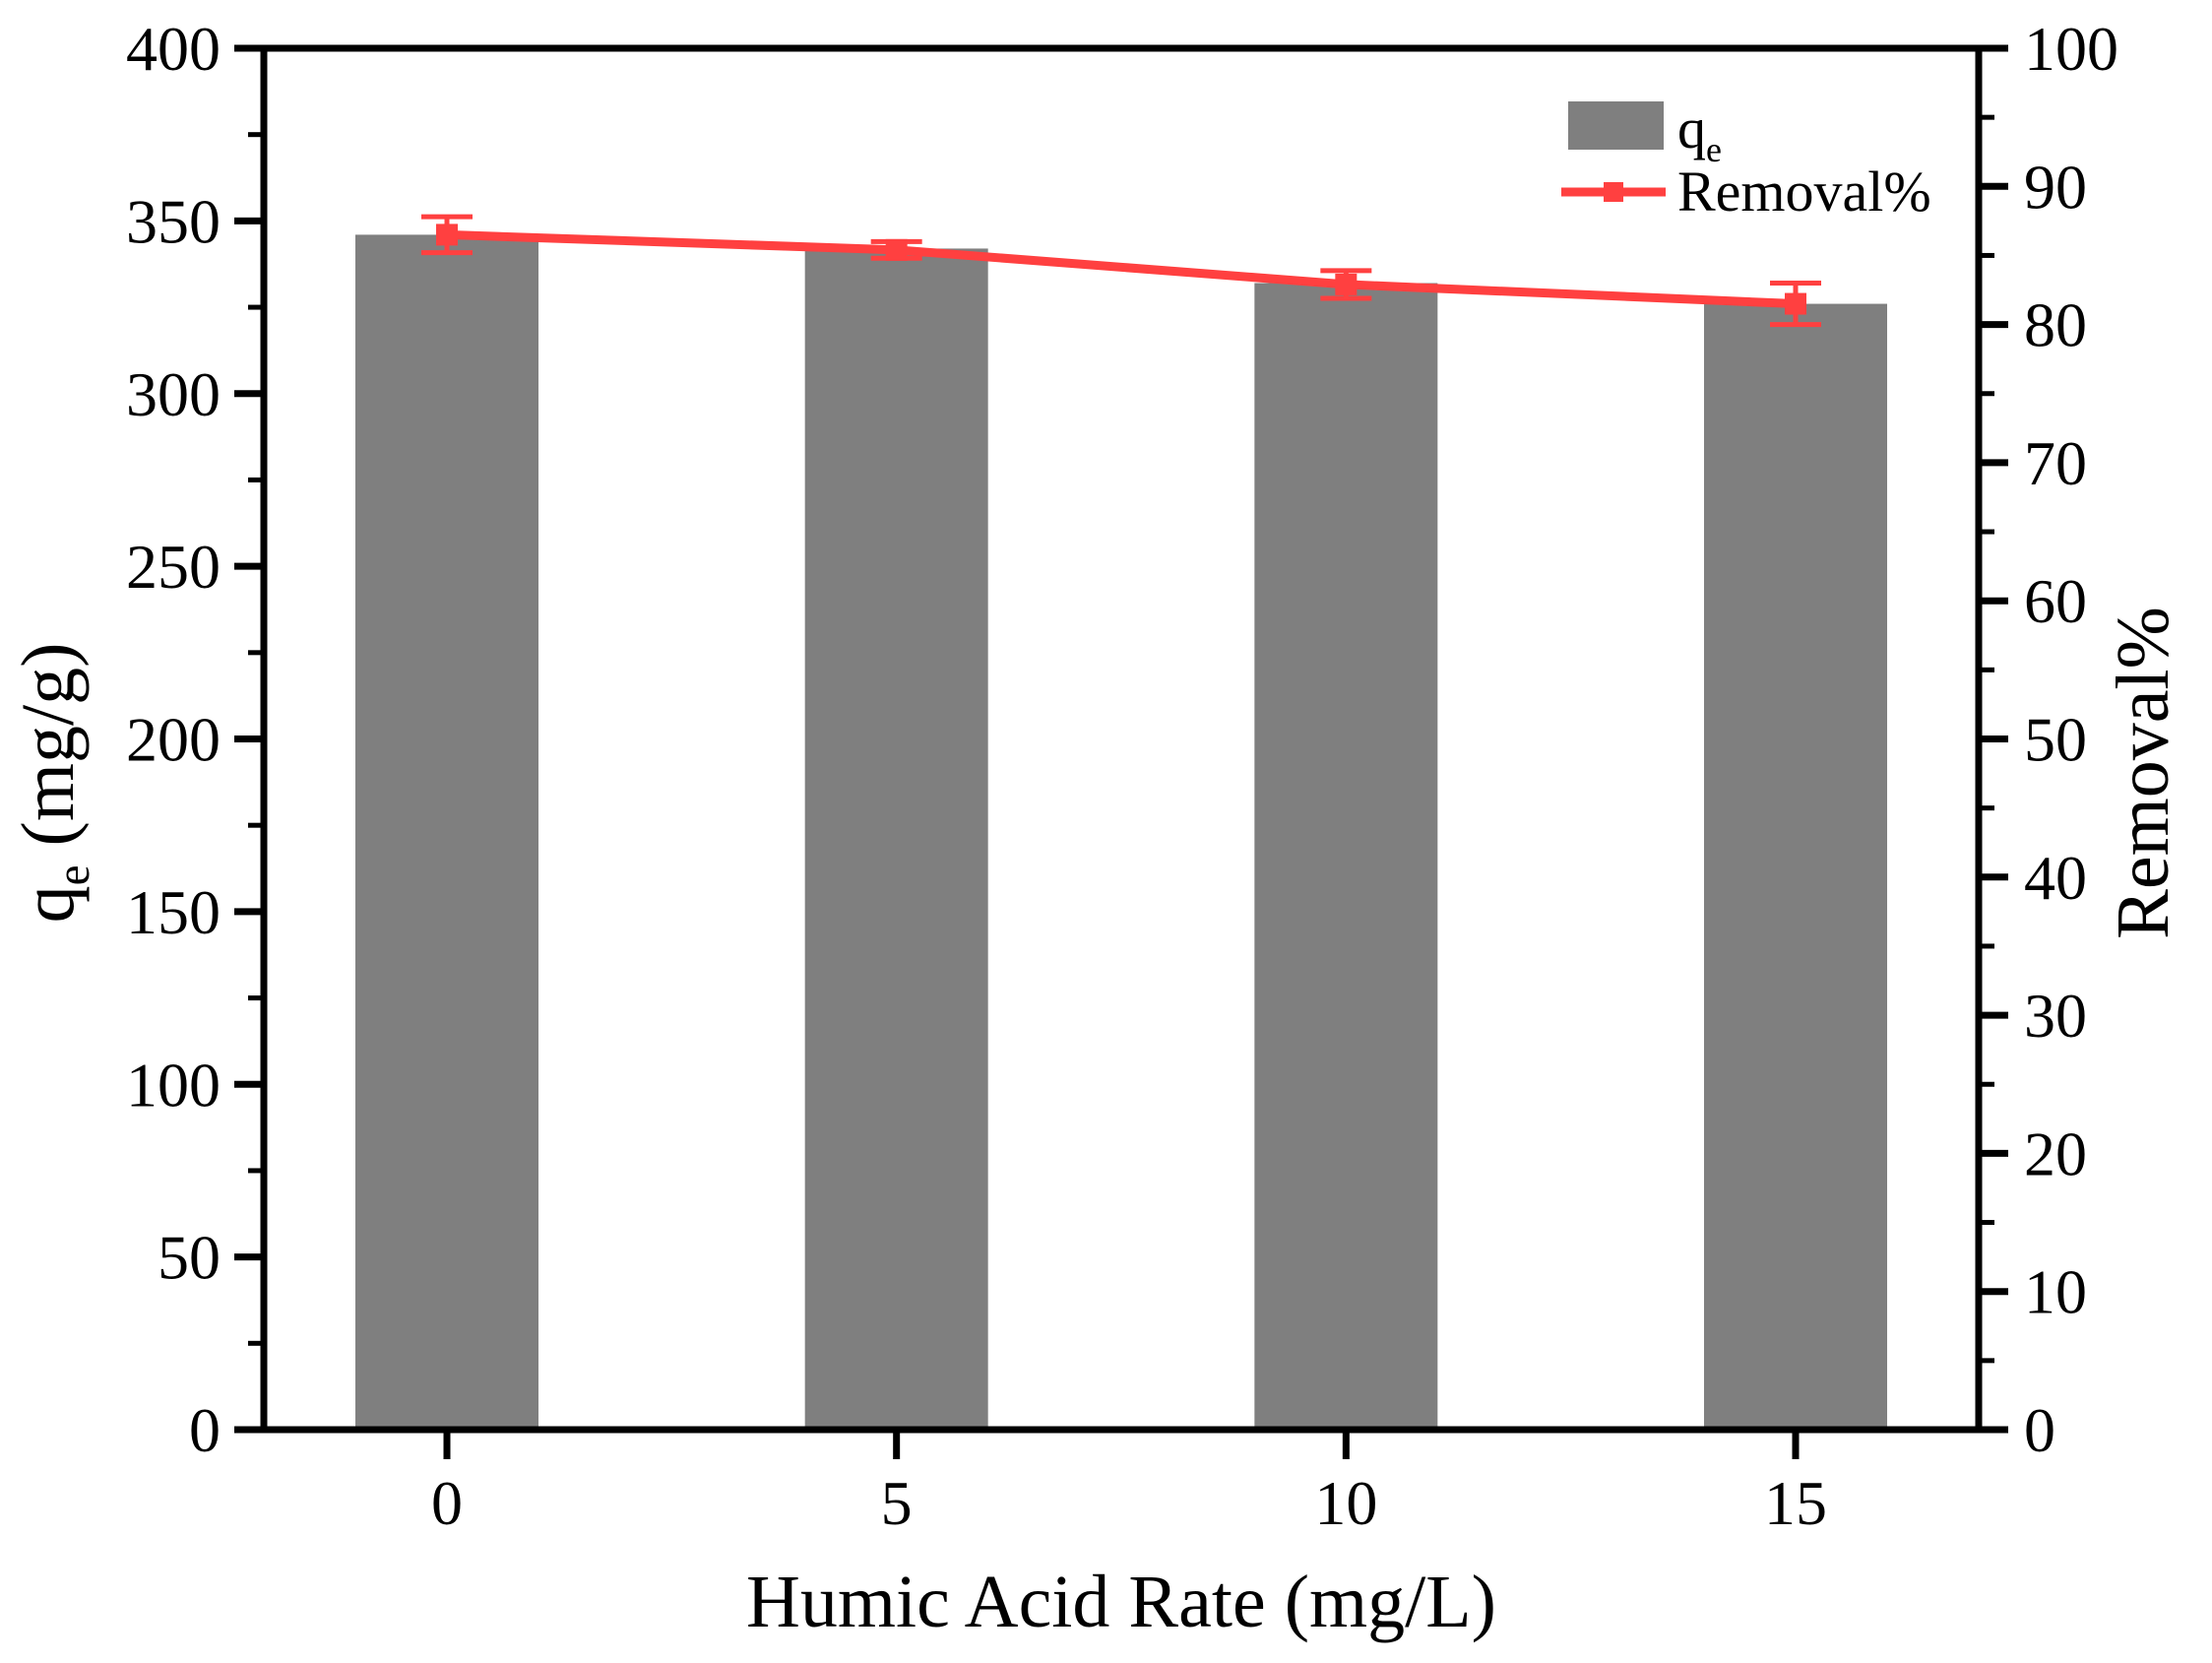  I want to click on x-tick-label-0: 0, so click(447, 1503).